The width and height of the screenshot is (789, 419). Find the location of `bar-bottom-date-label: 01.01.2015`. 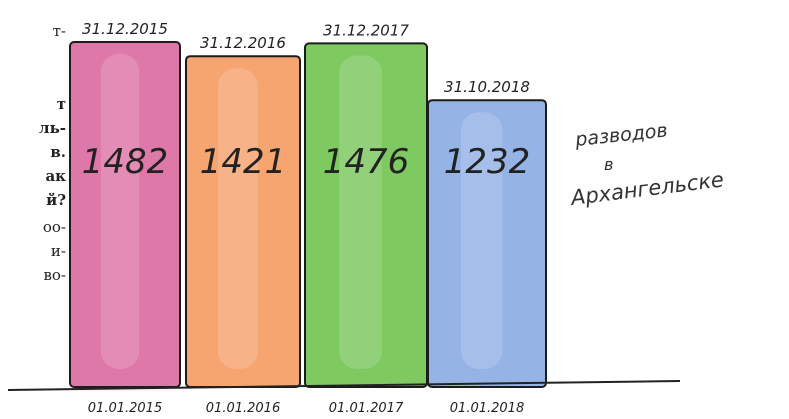

bar-bottom-date-label: 01.01.2015 is located at coordinates (125, 408).